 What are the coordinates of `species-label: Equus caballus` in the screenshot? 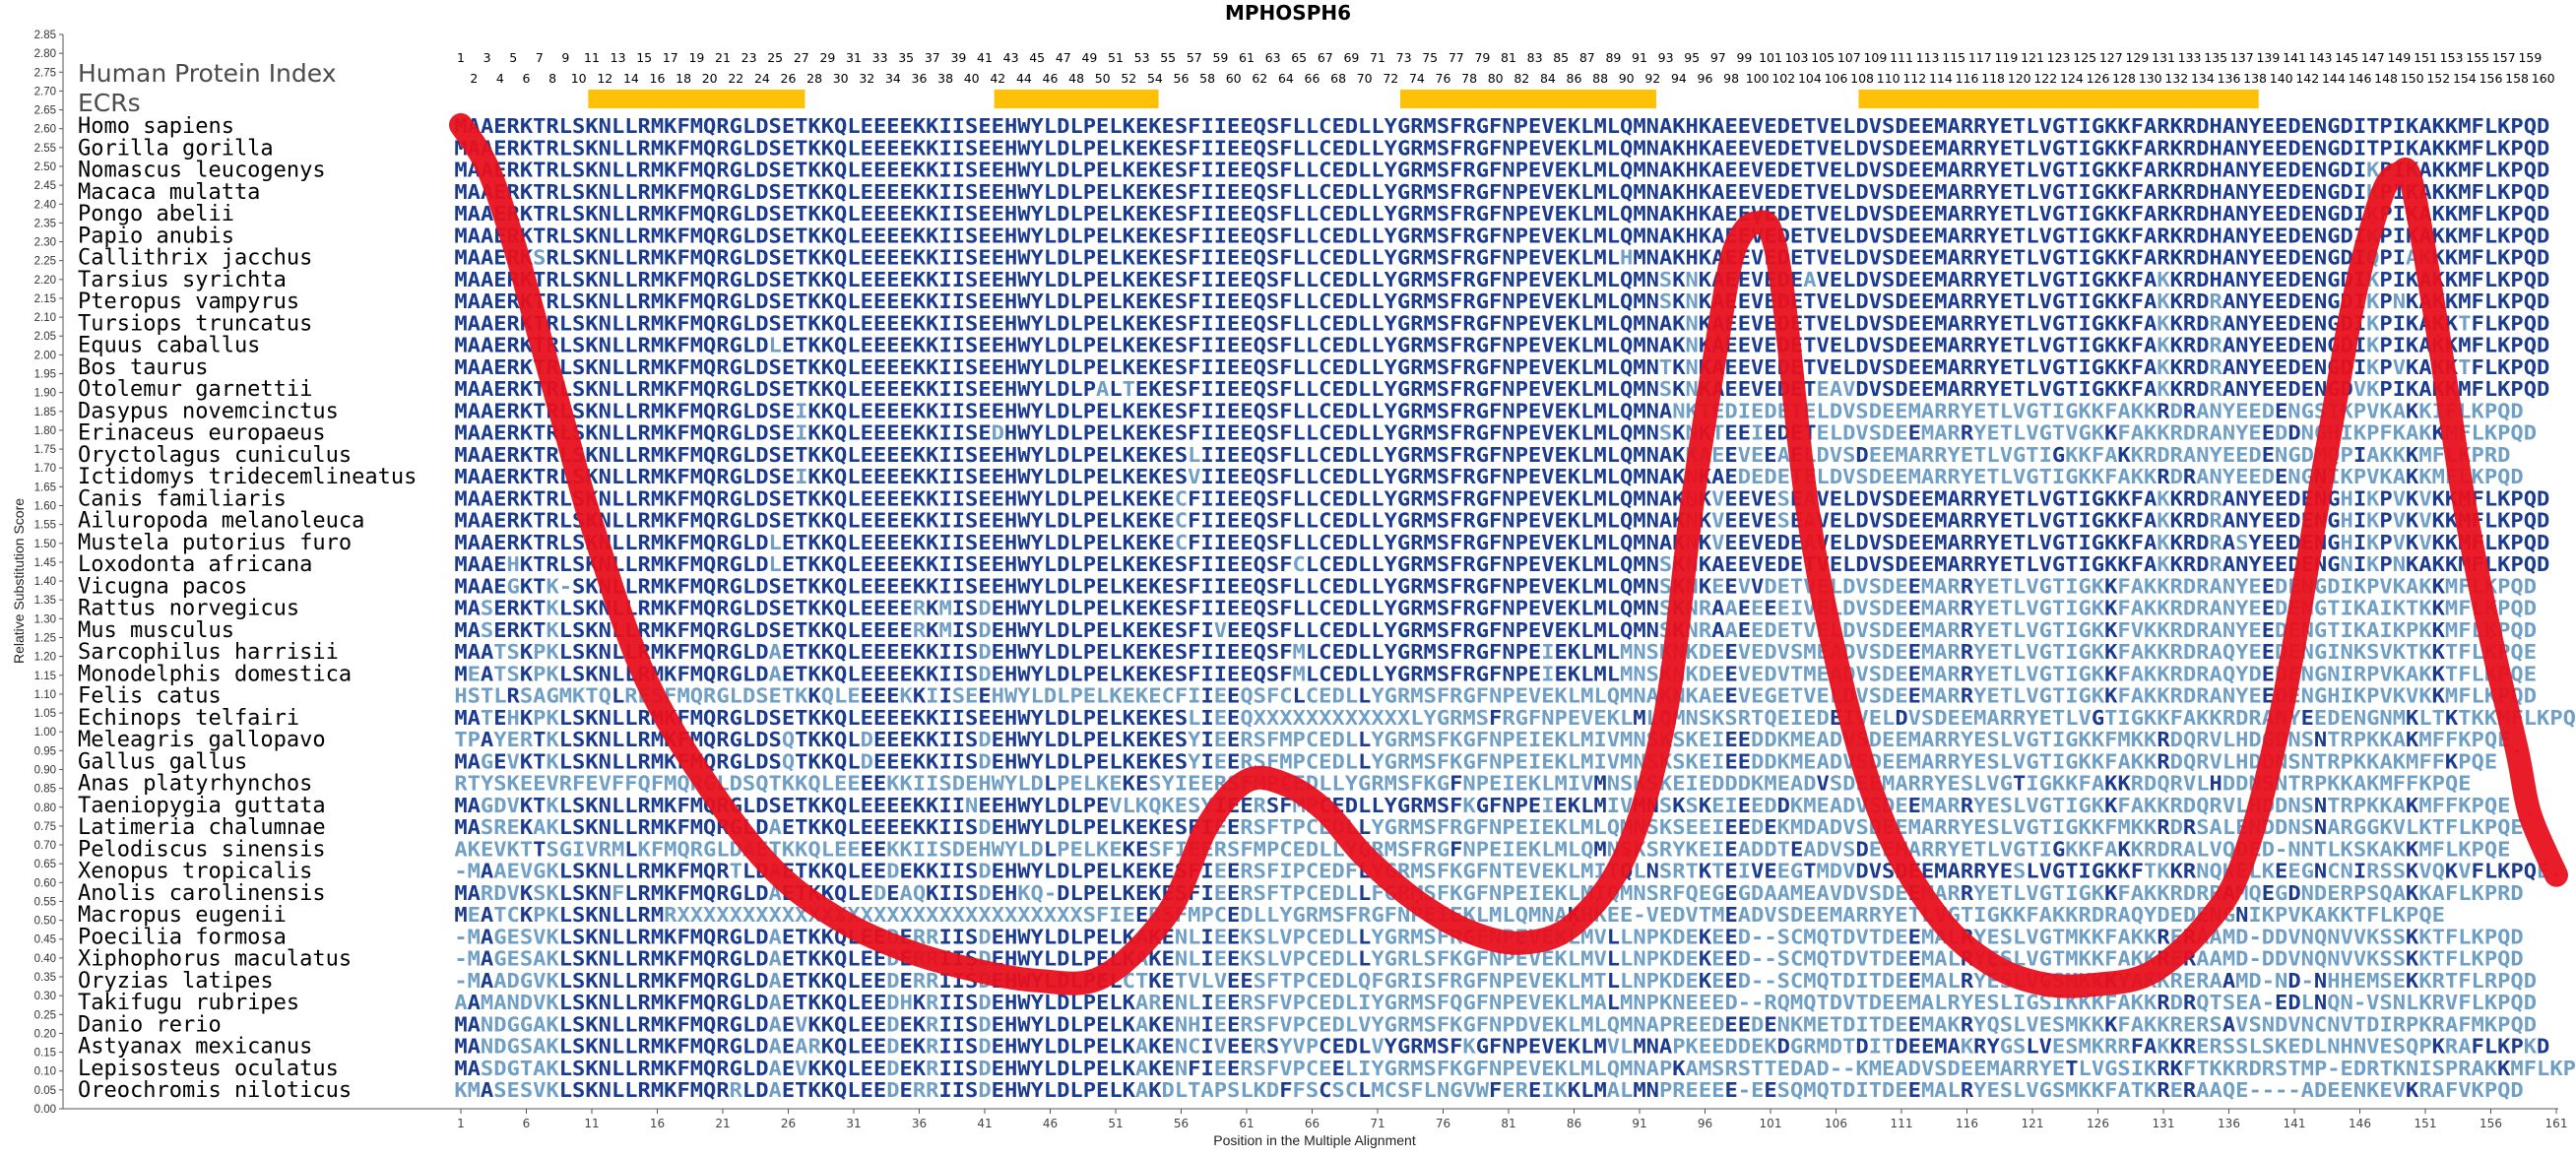 It's located at (169, 346).